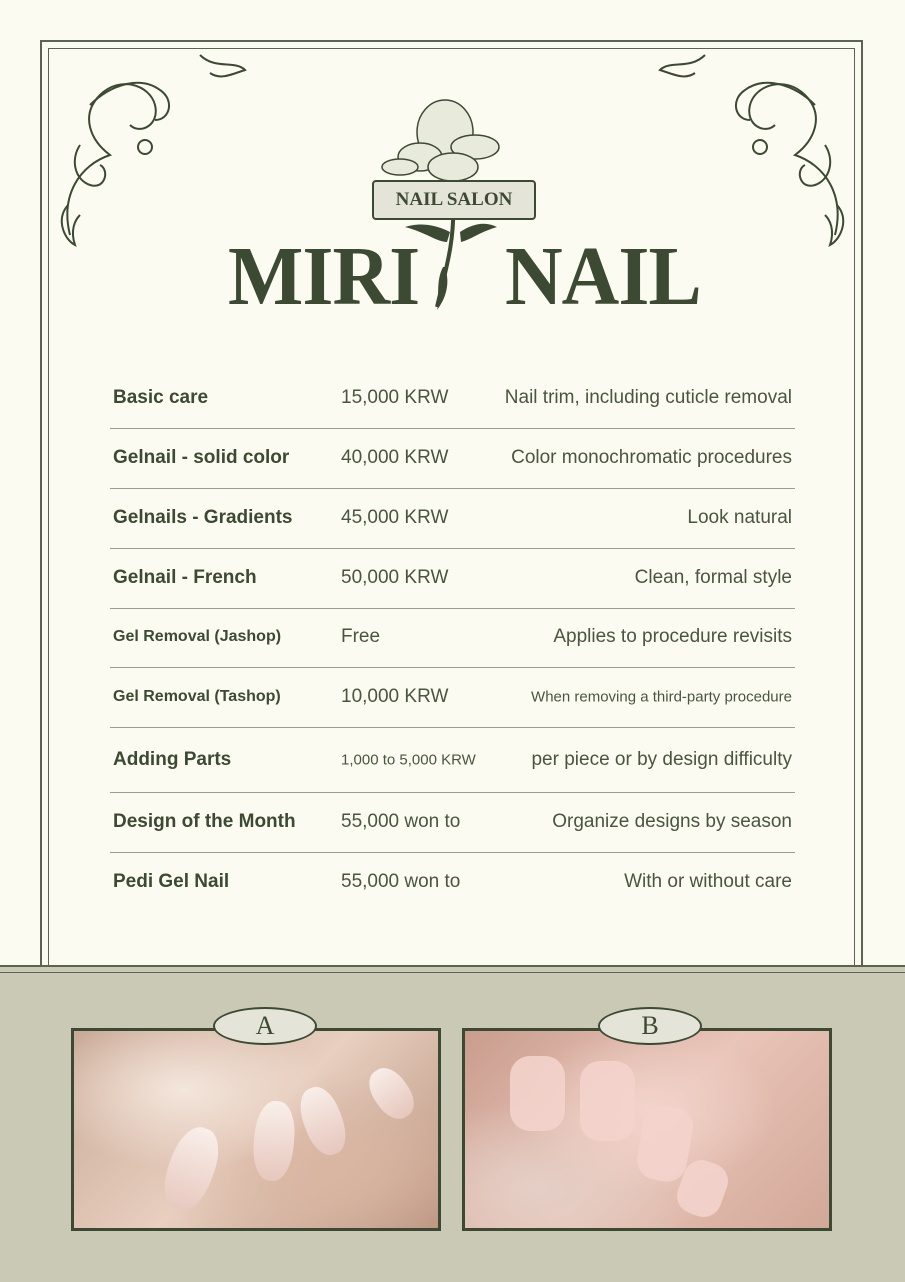 The image size is (905, 1282). I want to click on nail-photo-a, so click(256, 1129).